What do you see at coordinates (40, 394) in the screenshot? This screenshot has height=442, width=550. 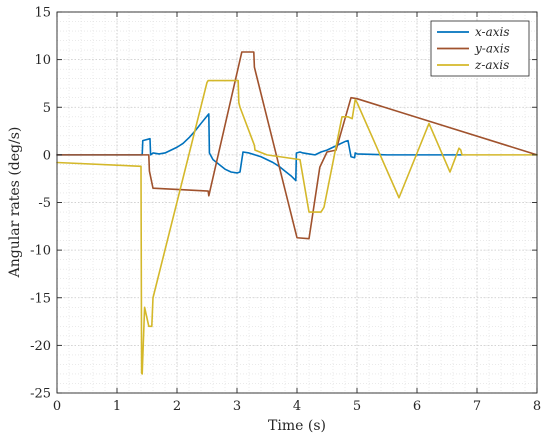 I see `y-tick-label: -25` at bounding box center [40, 394].